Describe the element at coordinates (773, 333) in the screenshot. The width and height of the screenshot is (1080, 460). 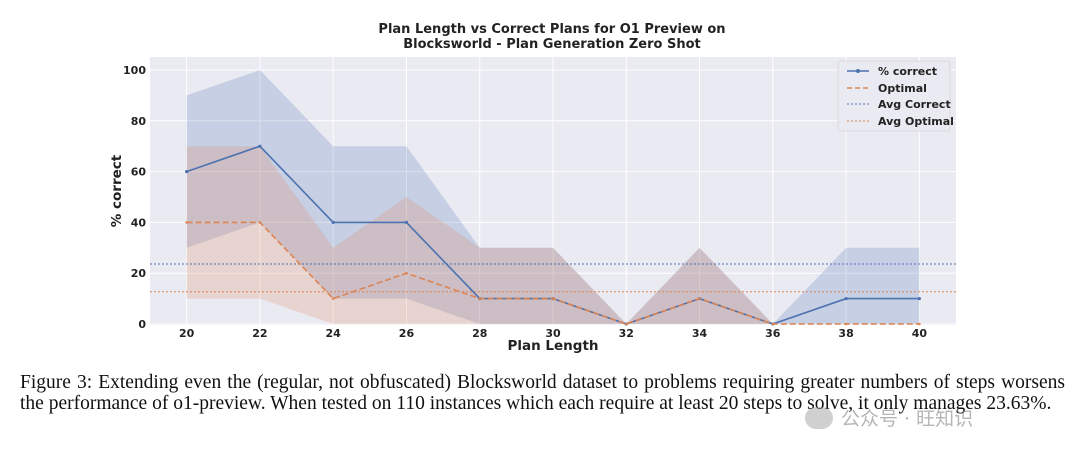
I see `x-tick-label-8: 36` at that location.